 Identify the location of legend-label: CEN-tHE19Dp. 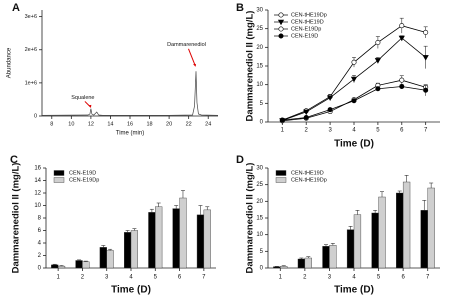
(309, 180).